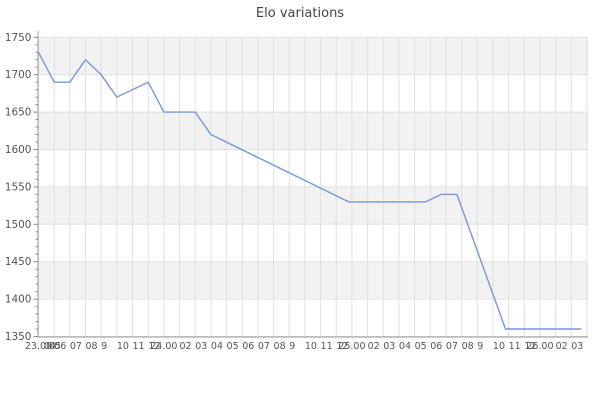 Image resolution: width=600 pixels, height=400 pixels. I want to click on x-axis-label: 24.00, so click(163, 346).